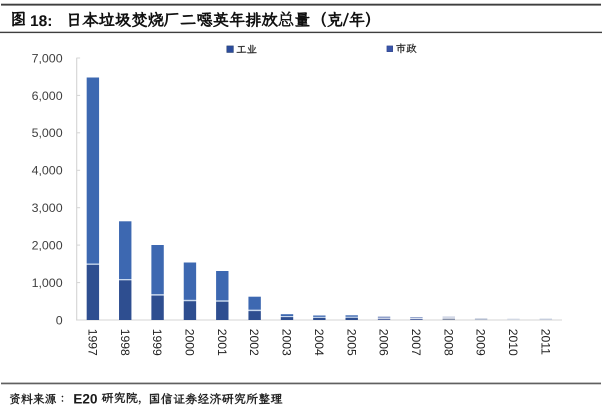  Describe the element at coordinates (448, 342) in the screenshot. I see `svg-text: 2008` at that location.